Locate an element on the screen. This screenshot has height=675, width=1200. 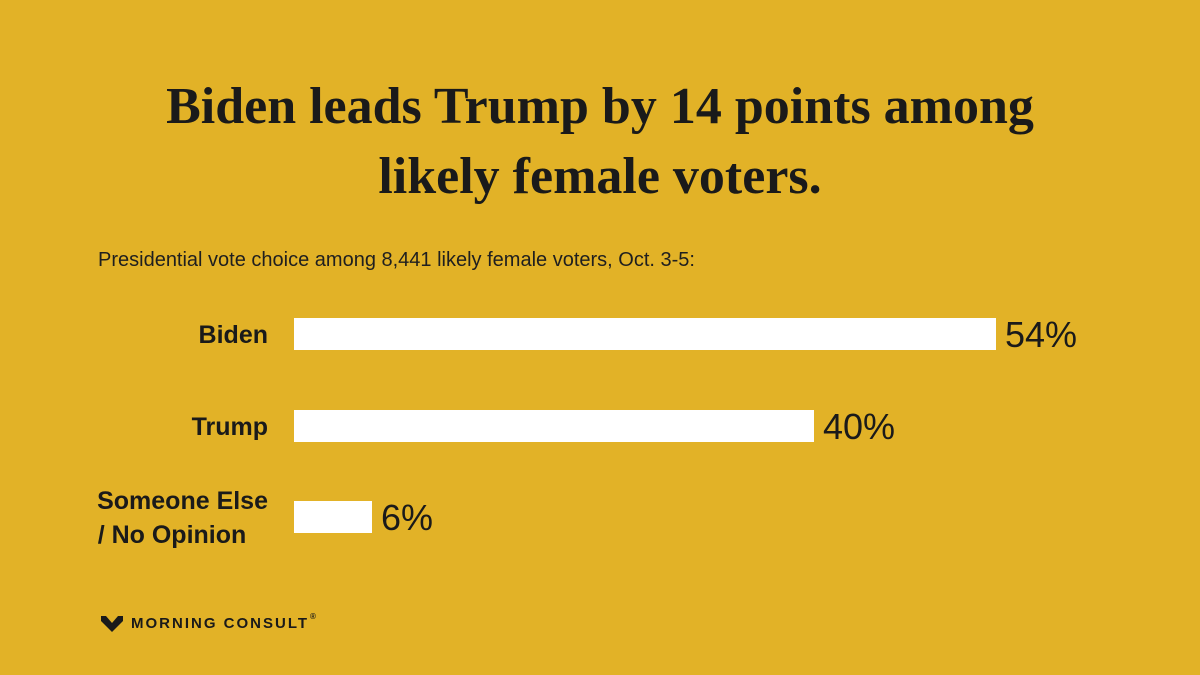
value-label-1: 40% is located at coordinates (859, 426).